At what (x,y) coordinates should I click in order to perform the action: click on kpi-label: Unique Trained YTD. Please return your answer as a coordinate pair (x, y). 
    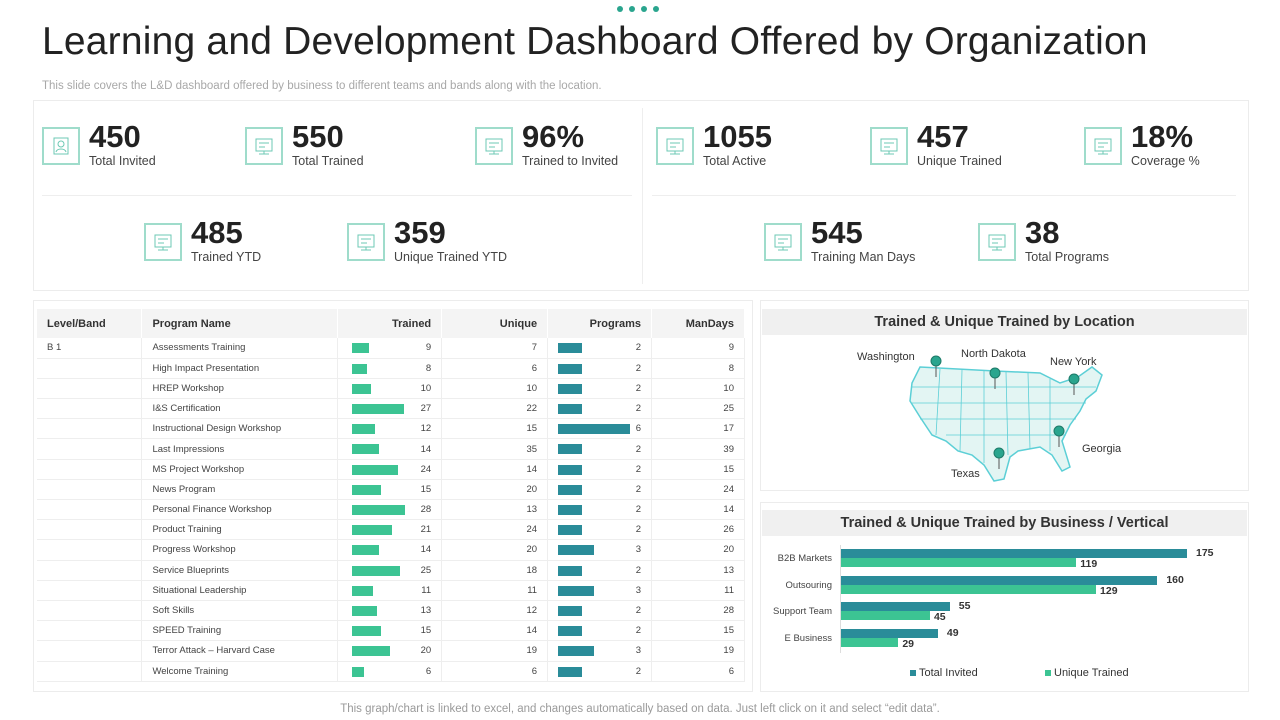
    Looking at the image, I should click on (451, 257).